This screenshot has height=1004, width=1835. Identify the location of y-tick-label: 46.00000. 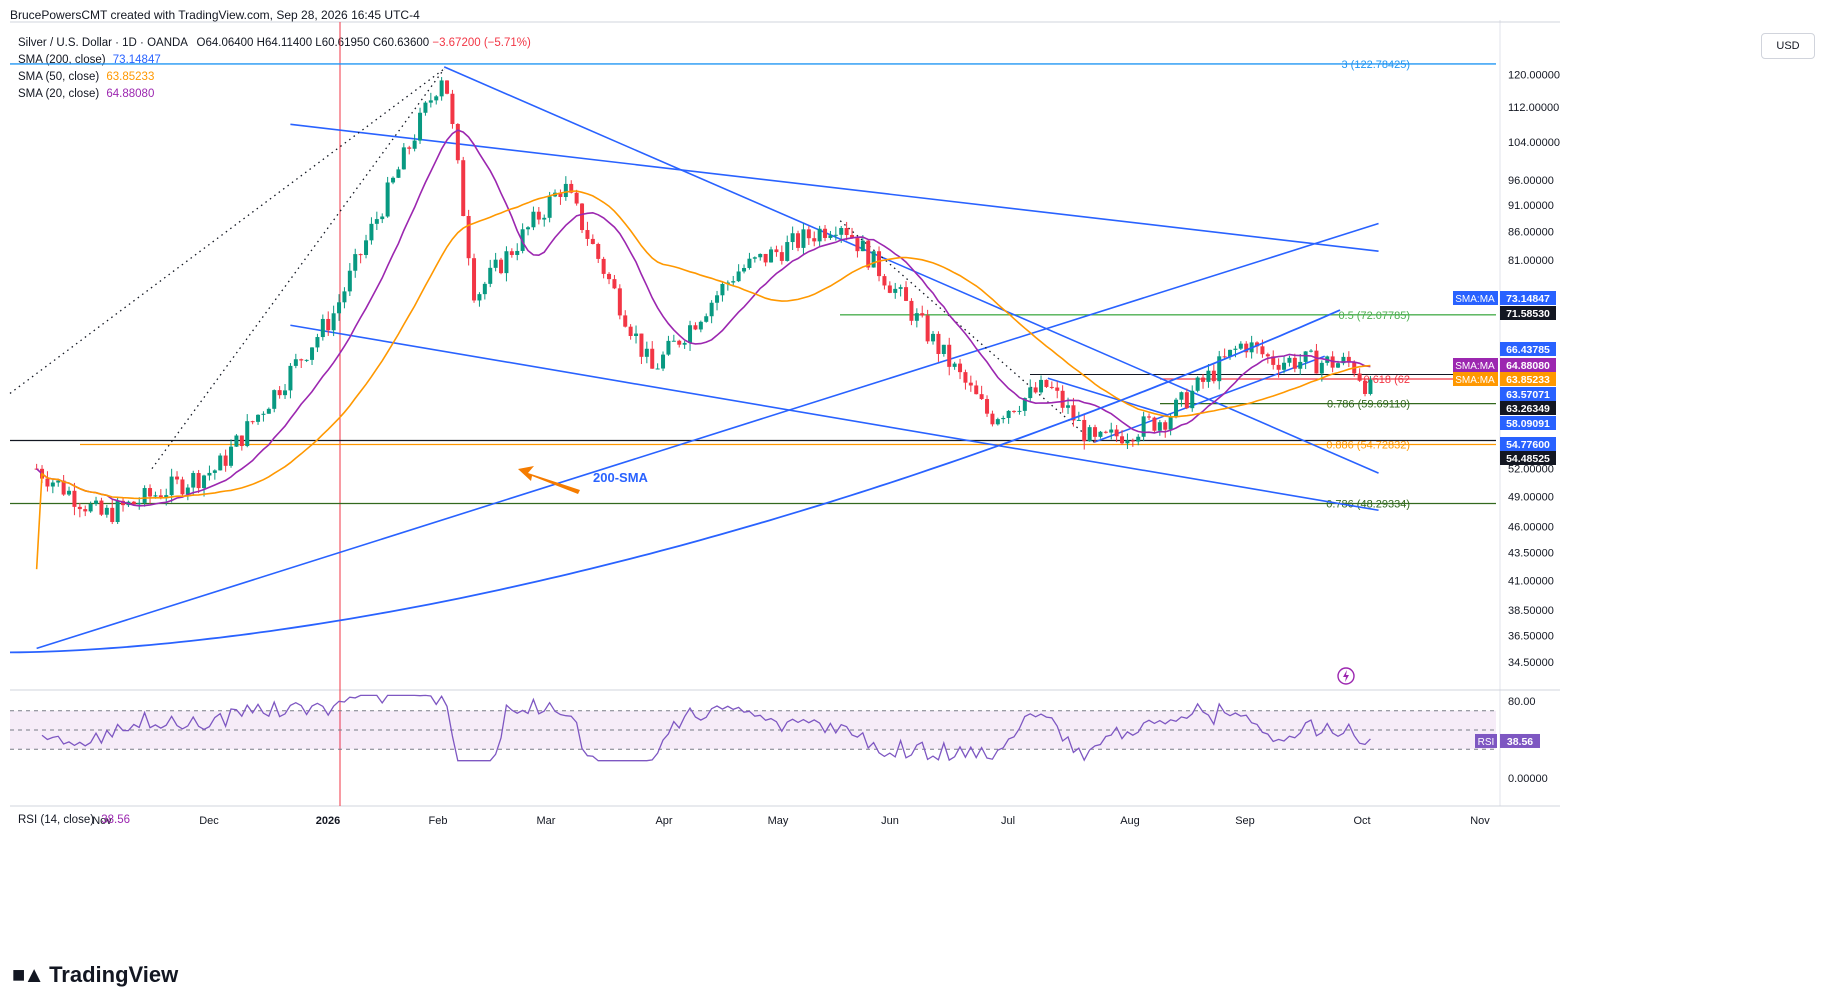
(1531, 527).